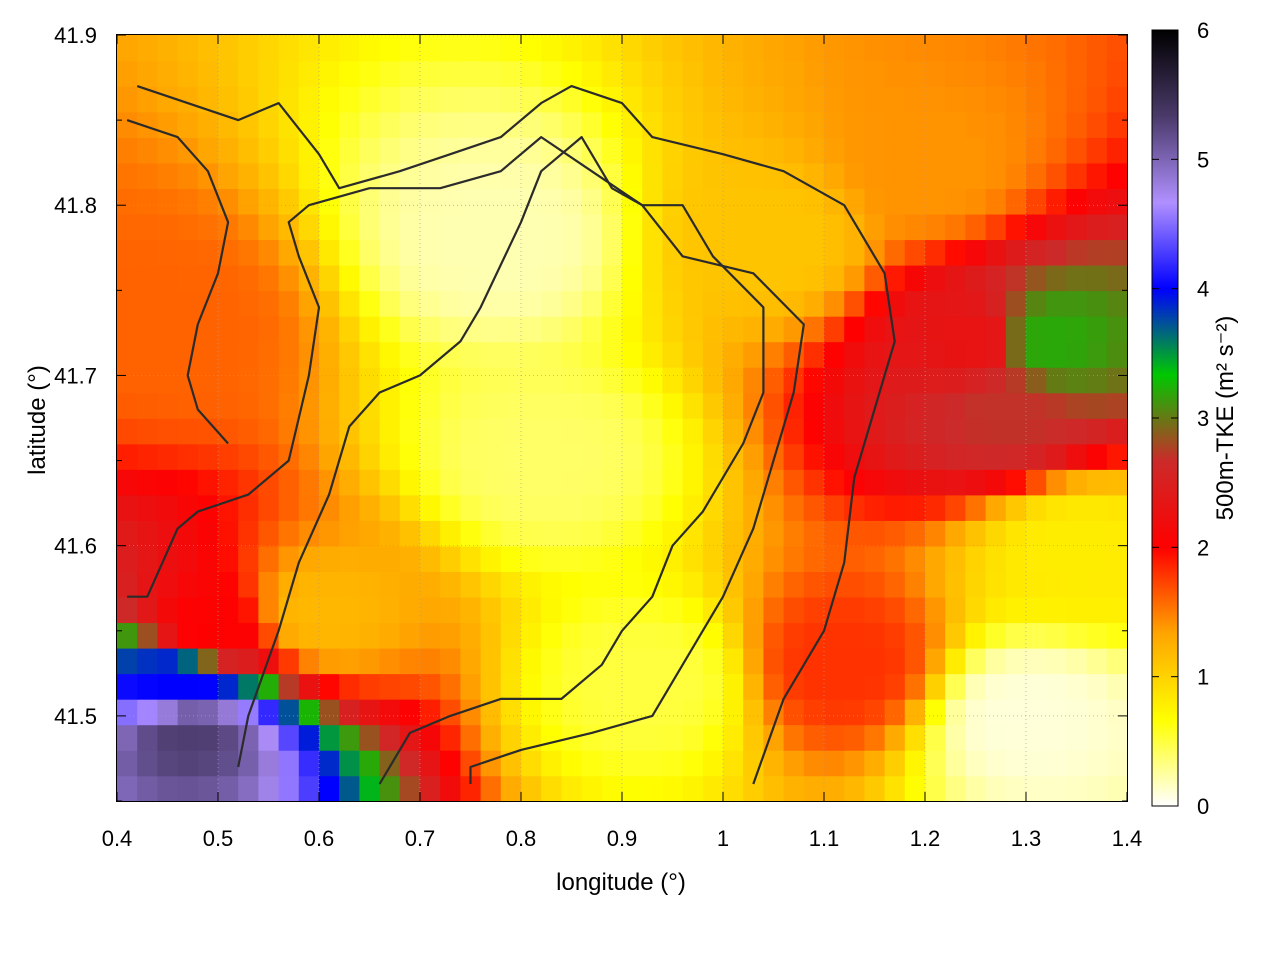 This screenshot has width=1280, height=960. Describe the element at coordinates (37, 420) in the screenshot. I see `y-axis-label: latitude (°)` at that location.